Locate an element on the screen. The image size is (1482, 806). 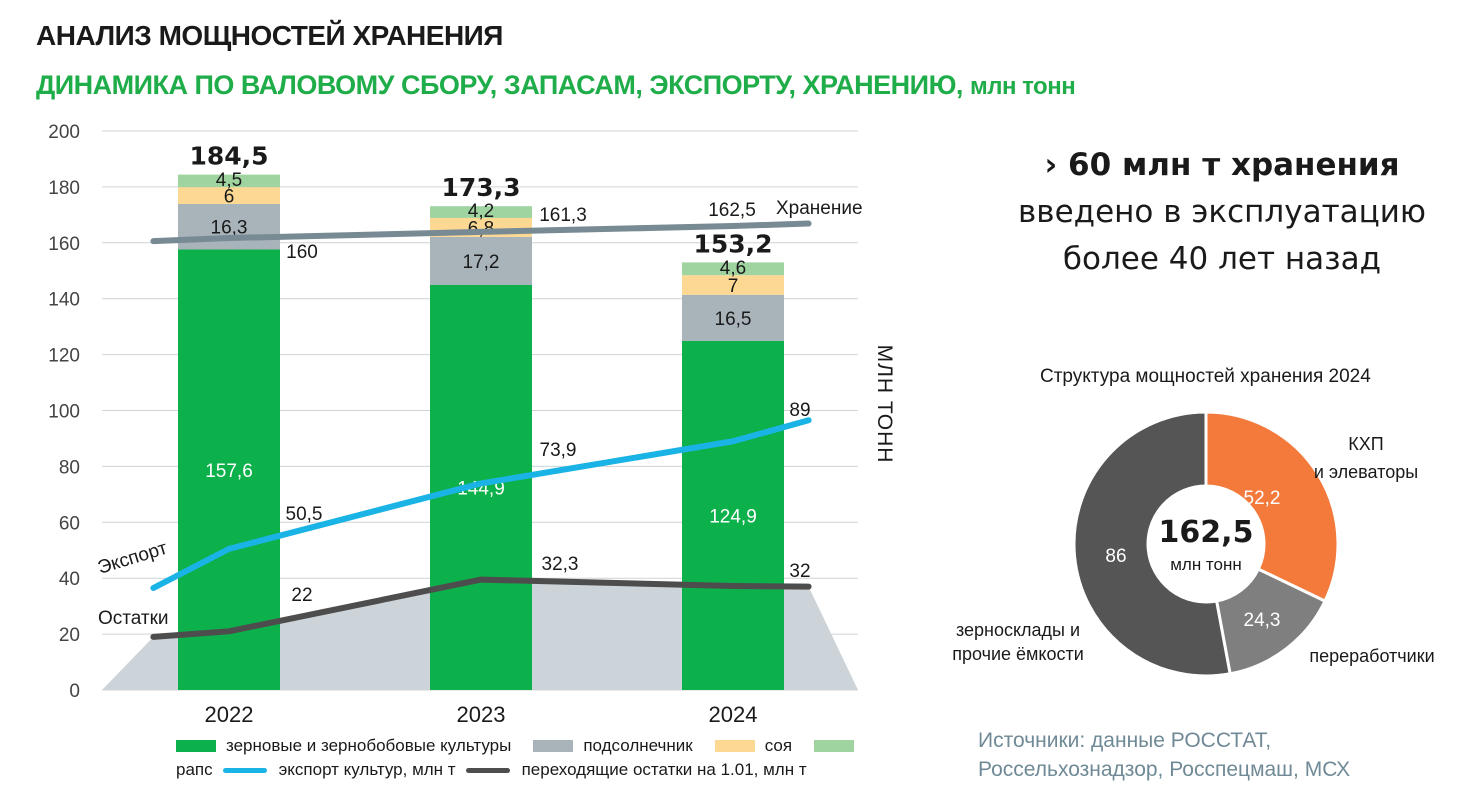
legend-swatch-grain is located at coordinates (196, 746).